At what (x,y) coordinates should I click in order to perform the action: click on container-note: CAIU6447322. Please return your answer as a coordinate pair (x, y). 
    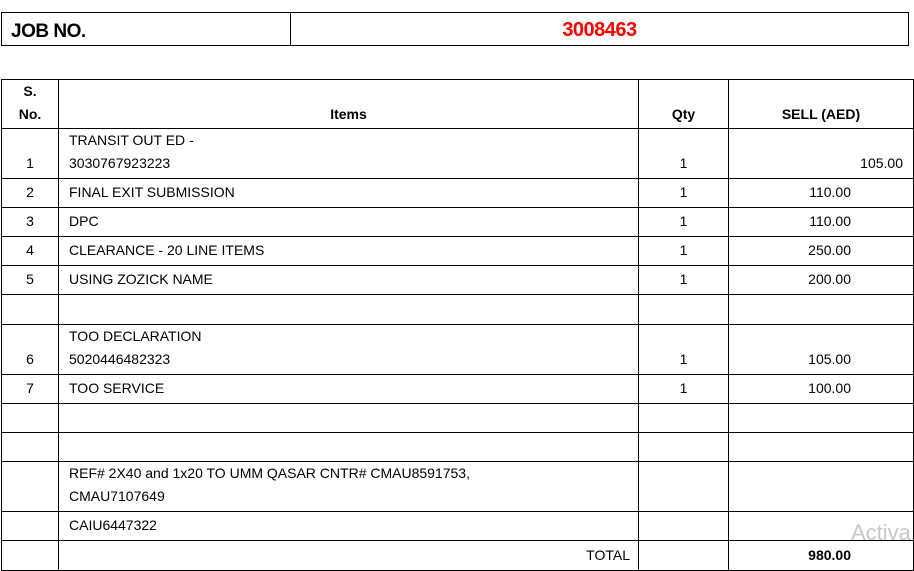
    Looking at the image, I should click on (348, 526).